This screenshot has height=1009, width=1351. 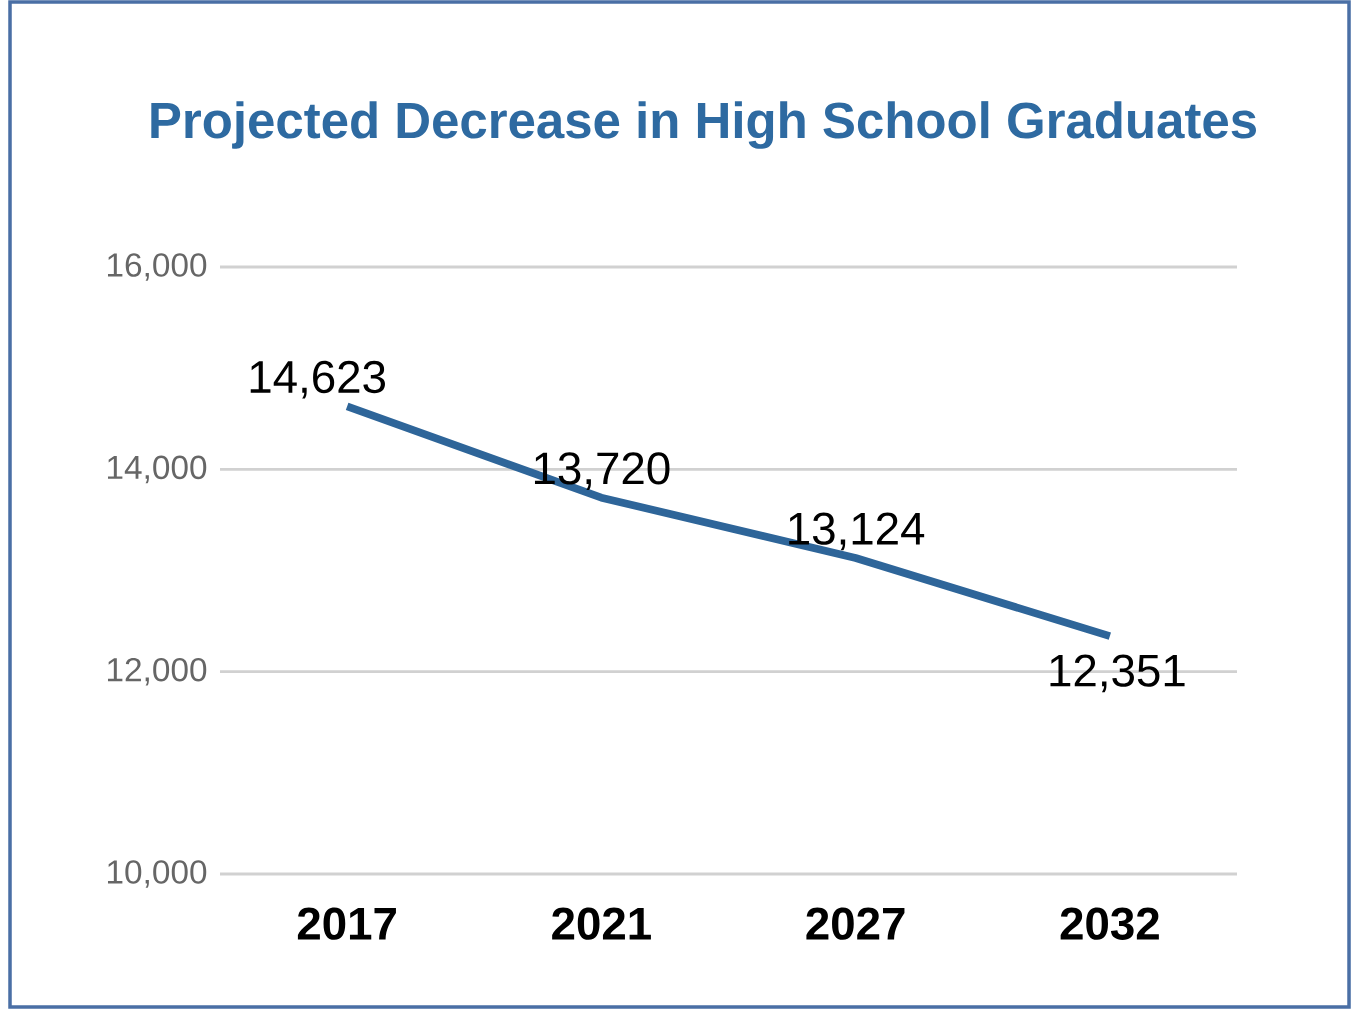 I want to click on y-tick-label: 16,000, so click(x=157, y=267).